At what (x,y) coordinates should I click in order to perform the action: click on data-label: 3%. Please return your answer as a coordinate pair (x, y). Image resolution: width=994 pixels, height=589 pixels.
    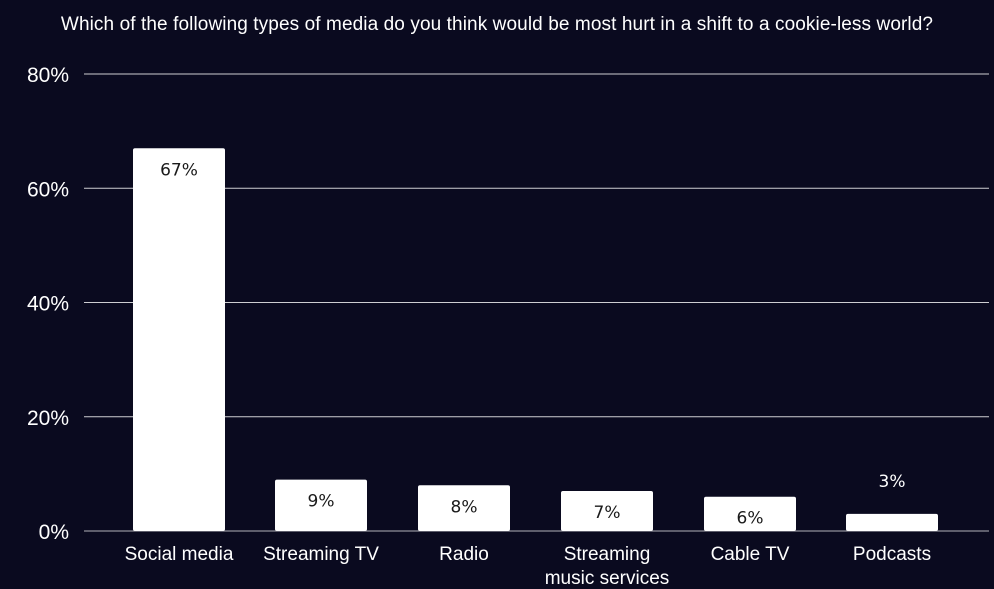
    Looking at the image, I should click on (892, 482).